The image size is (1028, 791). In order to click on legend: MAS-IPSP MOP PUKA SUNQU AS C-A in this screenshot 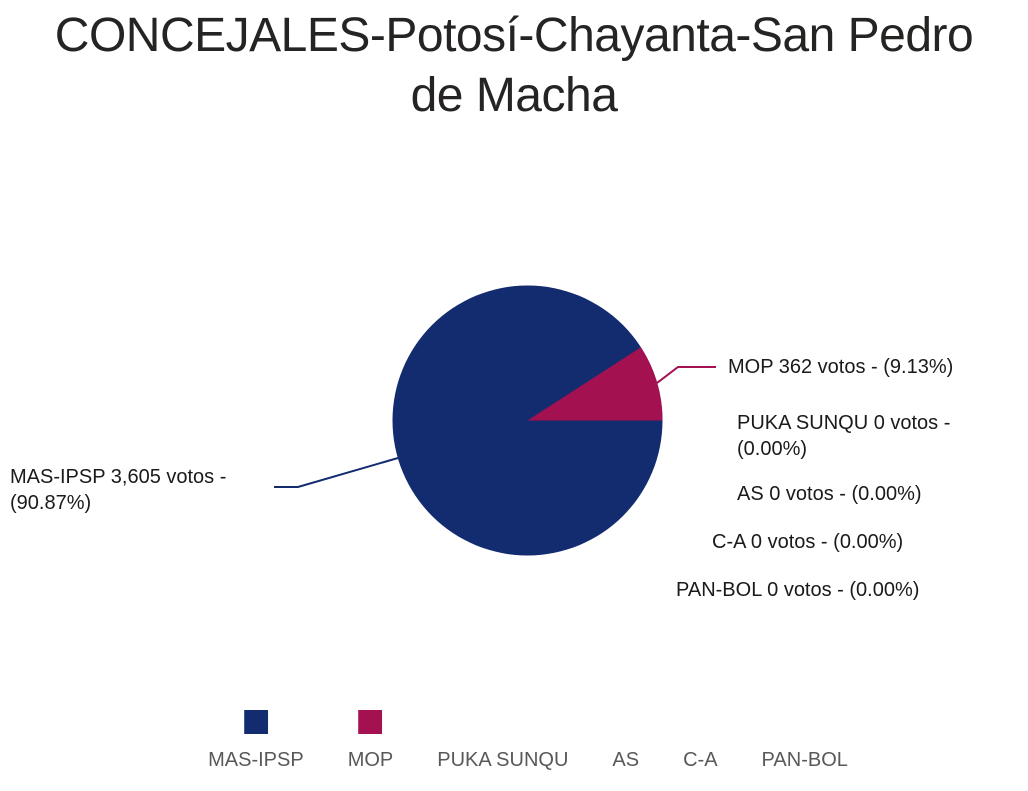, I will do `click(528, 741)`.